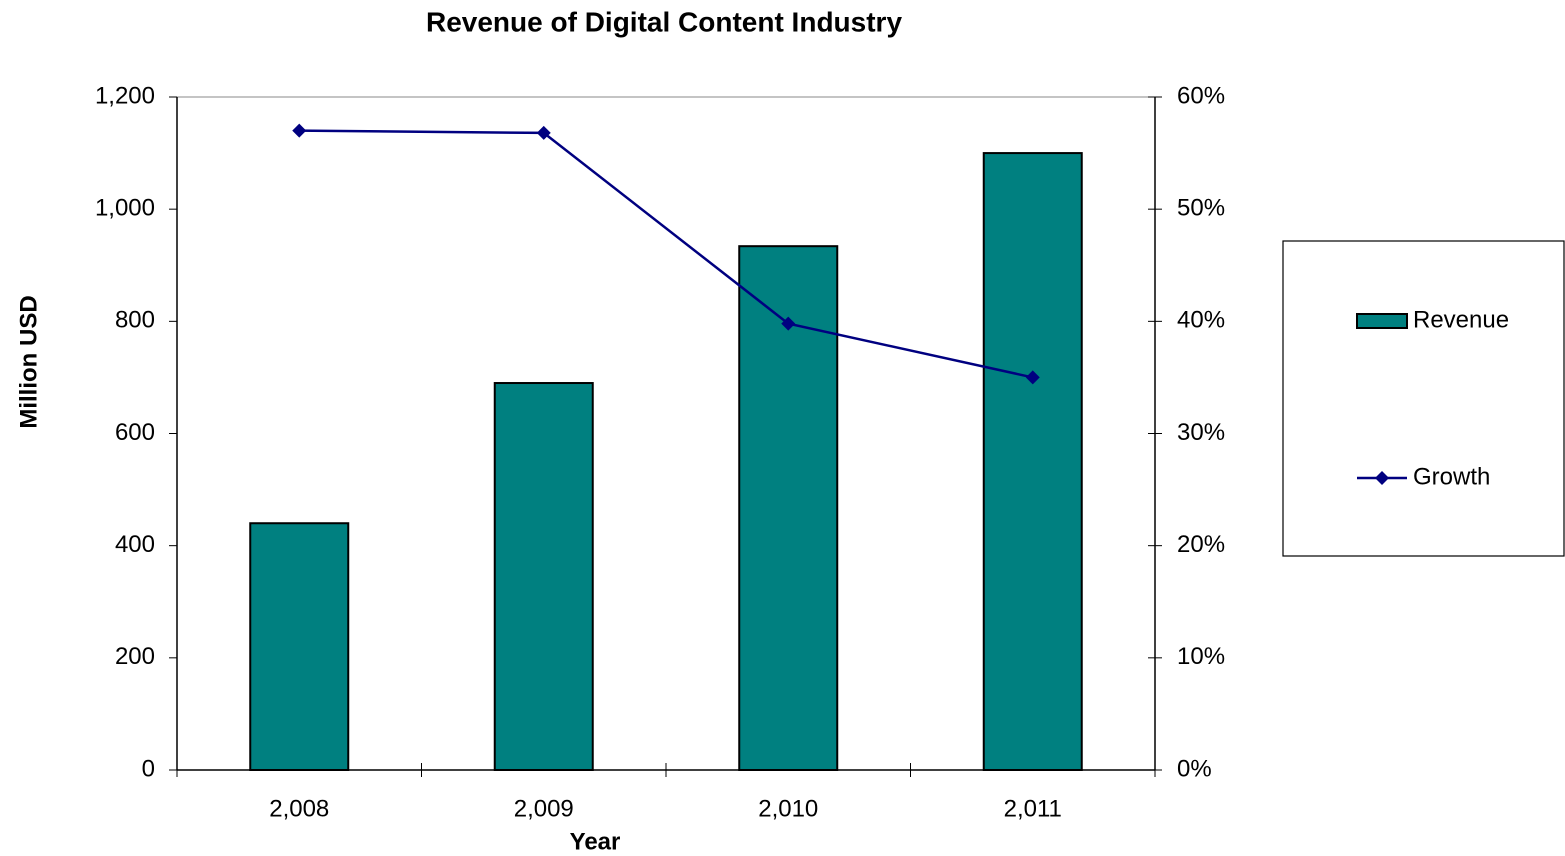 This screenshot has width=1565, height=856. I want to click on y-tick-label: 800, so click(135, 320).